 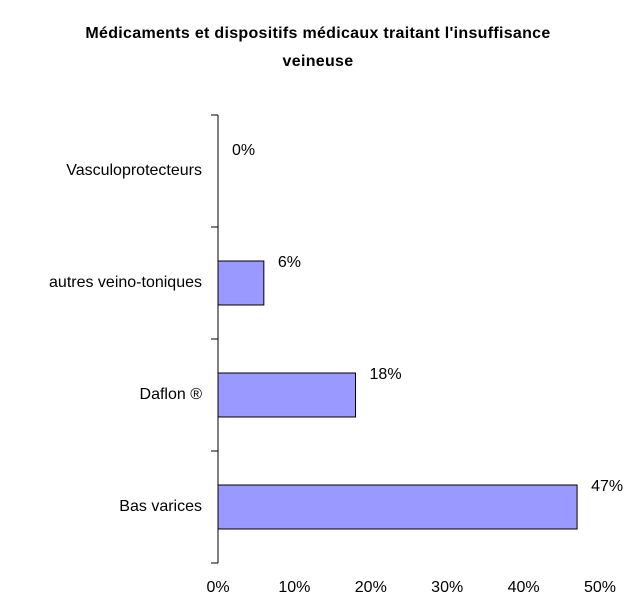 What do you see at coordinates (125, 282) in the screenshot?
I see `y-tick-label: autres veino-toniques` at bounding box center [125, 282].